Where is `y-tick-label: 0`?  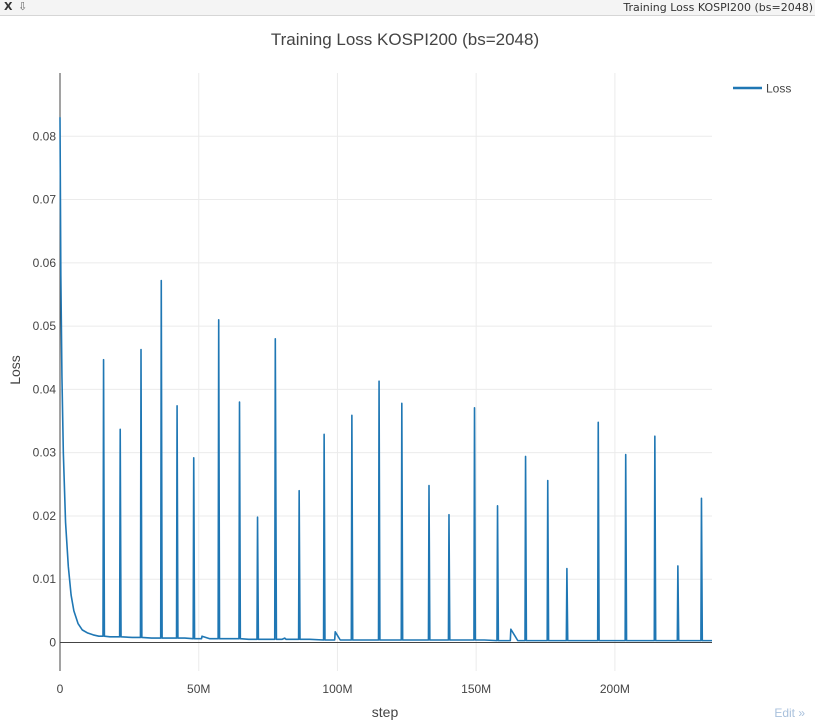 y-tick-label: 0 is located at coordinates (52, 643).